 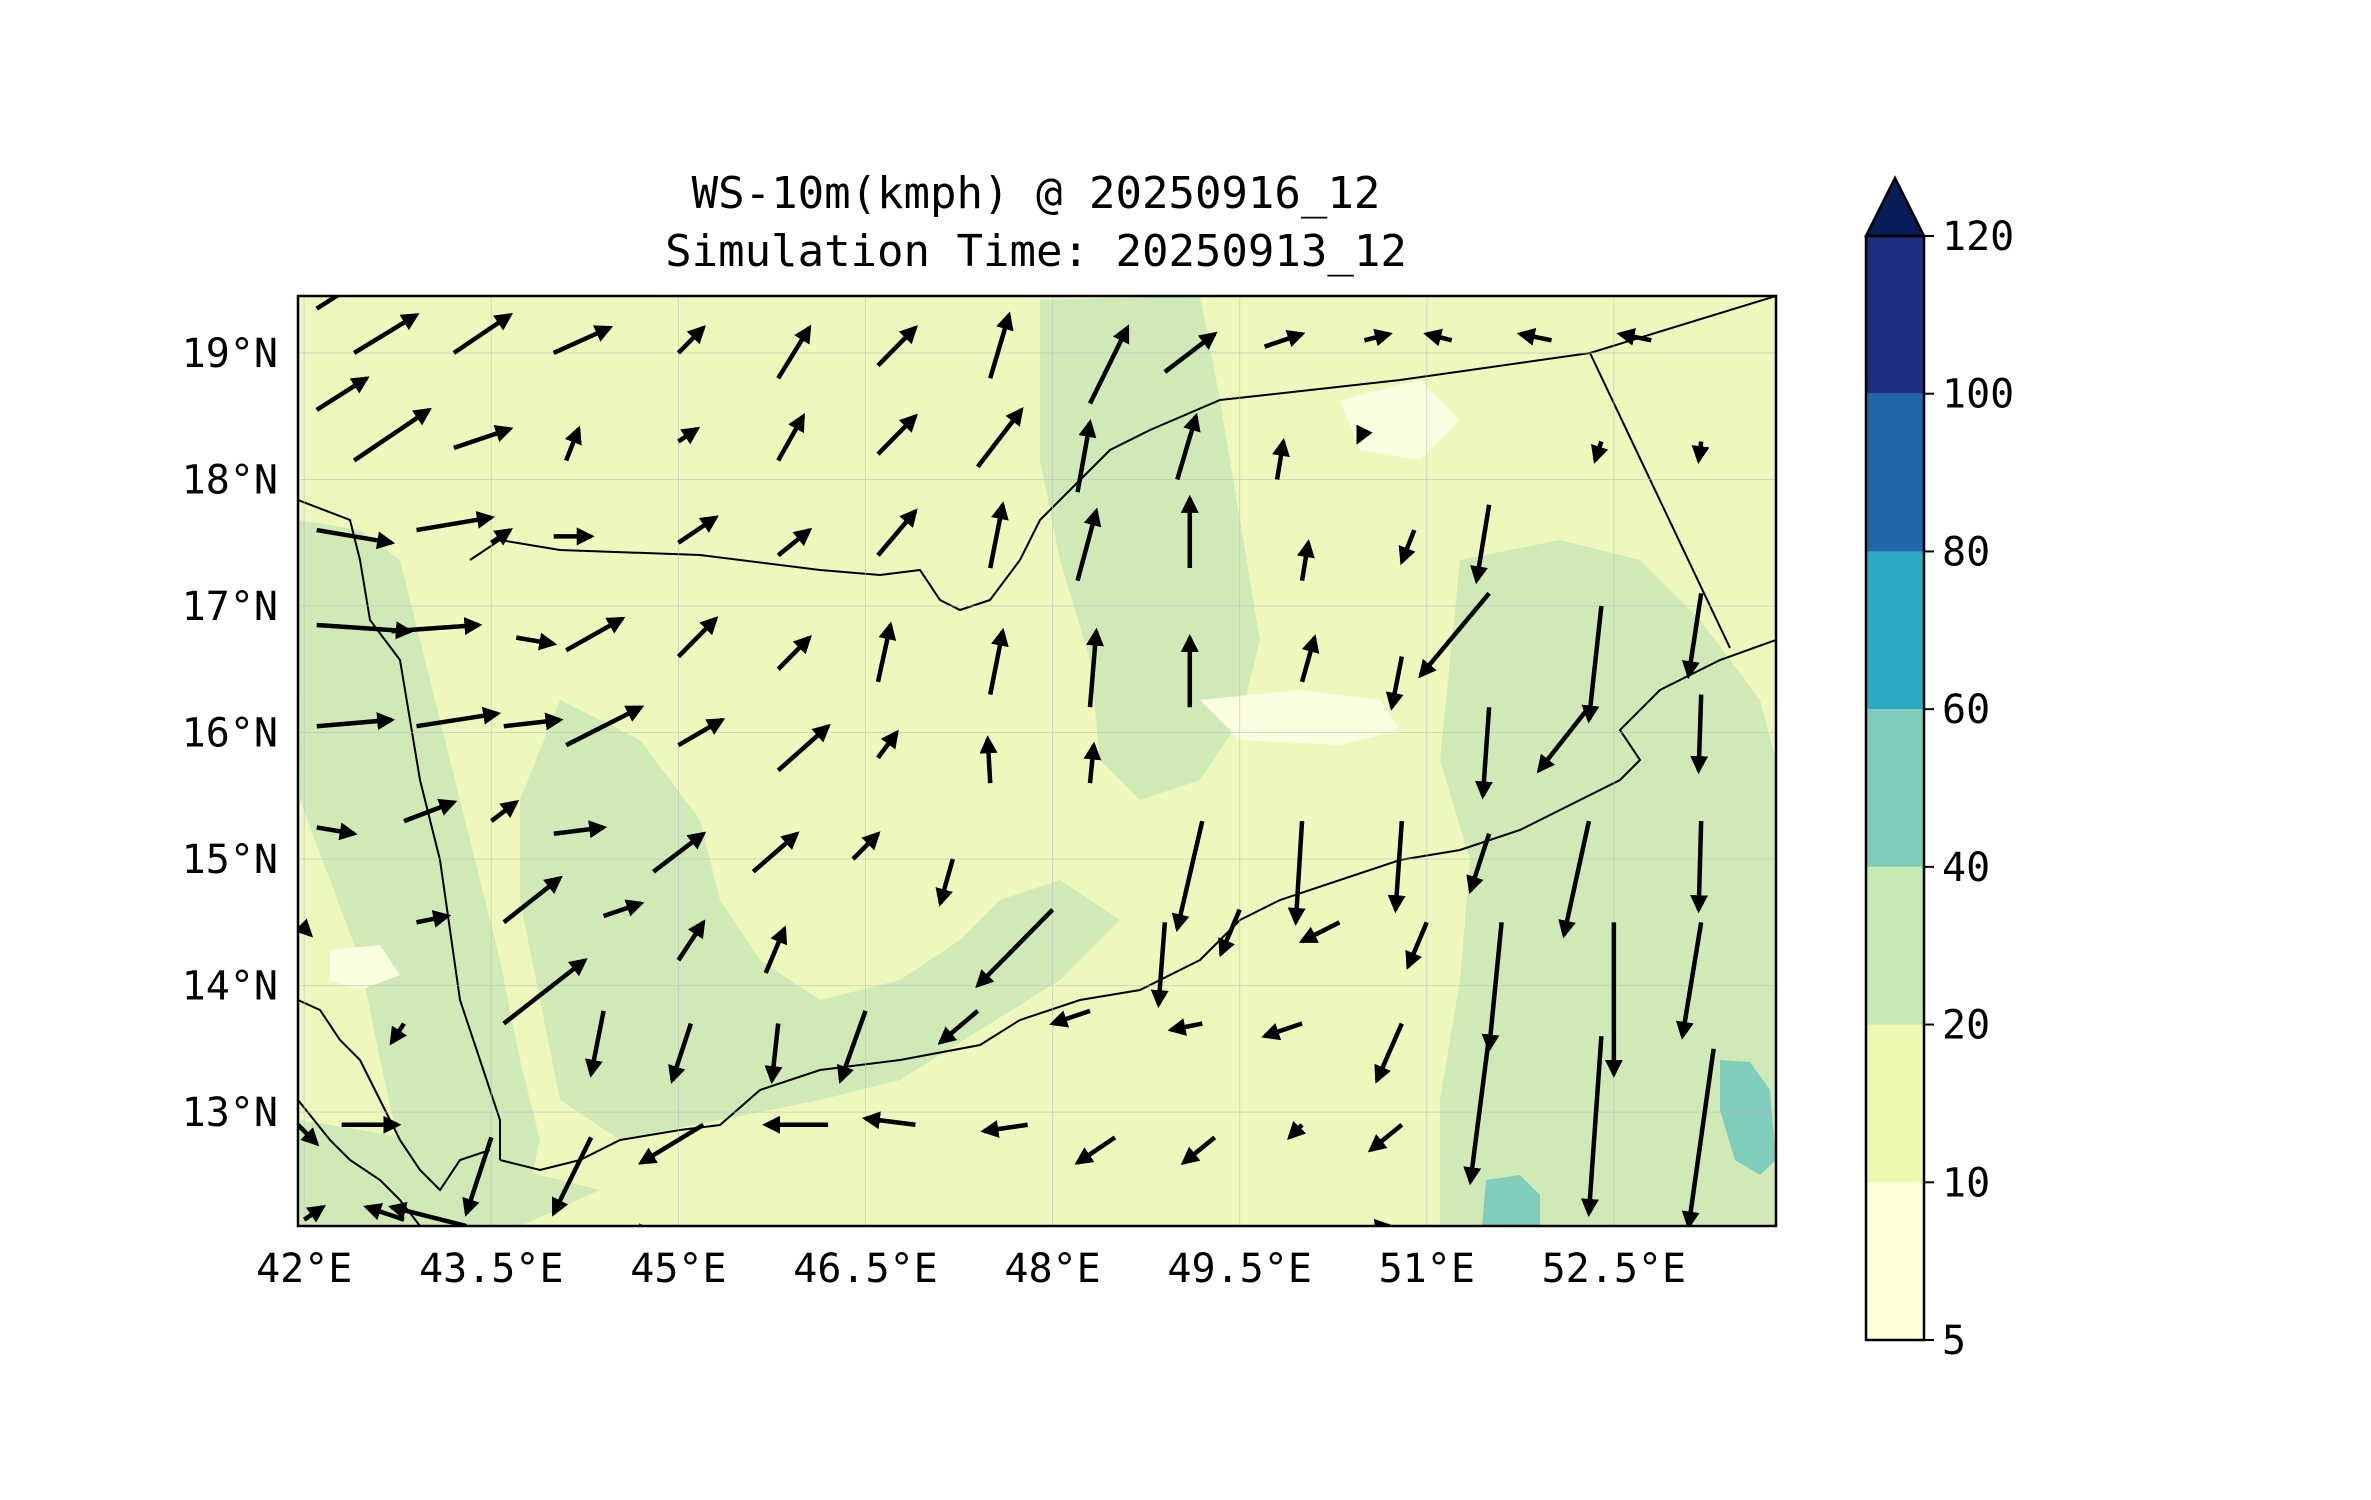 I want to click on latitude-ticks: 13°N 14°N 15°N 16°N 17°N 18°N 19°N, so click(x=230, y=733).